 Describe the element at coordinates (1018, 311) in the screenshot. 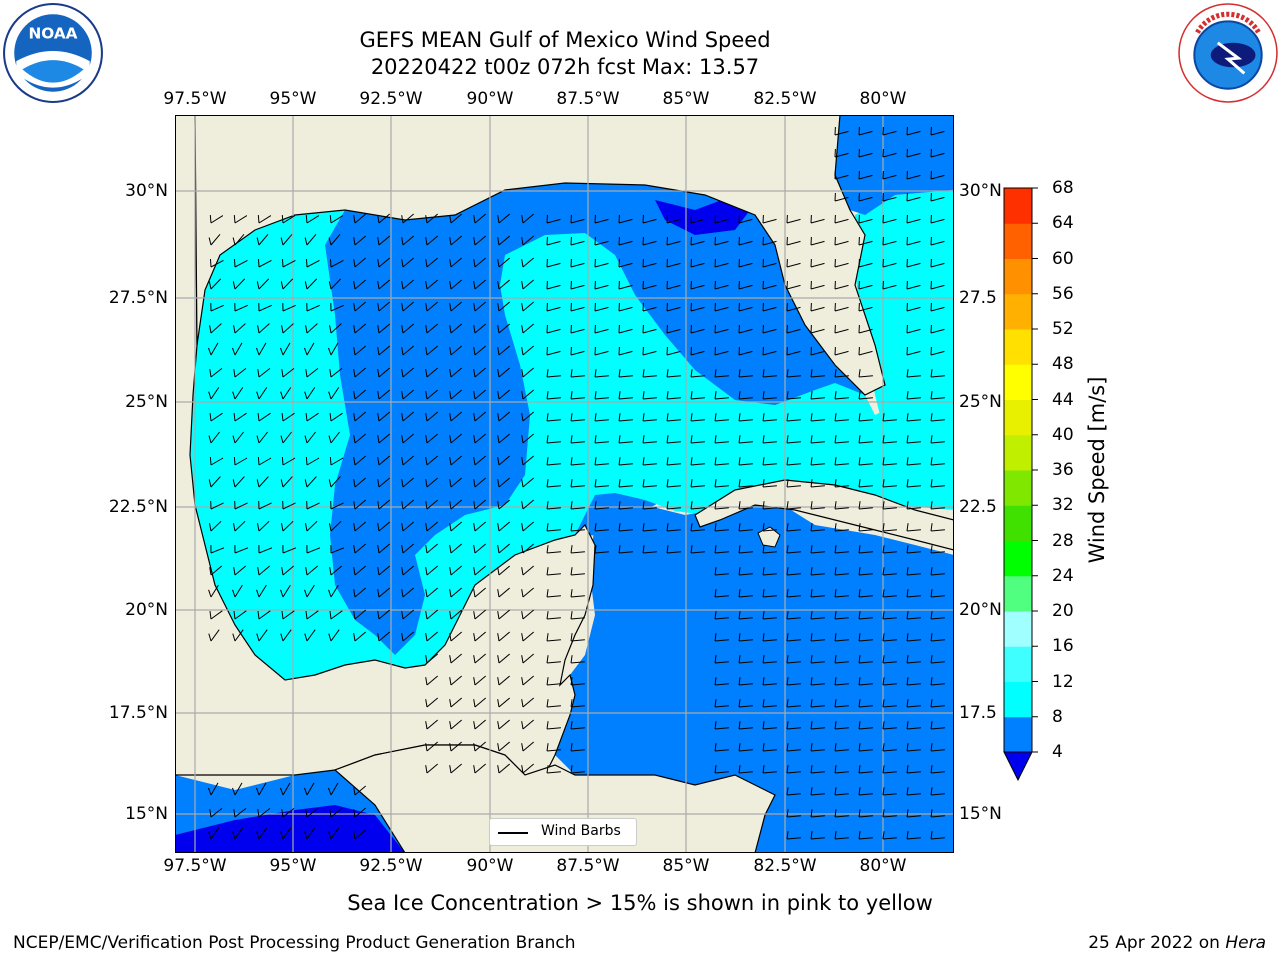

I see `colorbar-segment` at that location.